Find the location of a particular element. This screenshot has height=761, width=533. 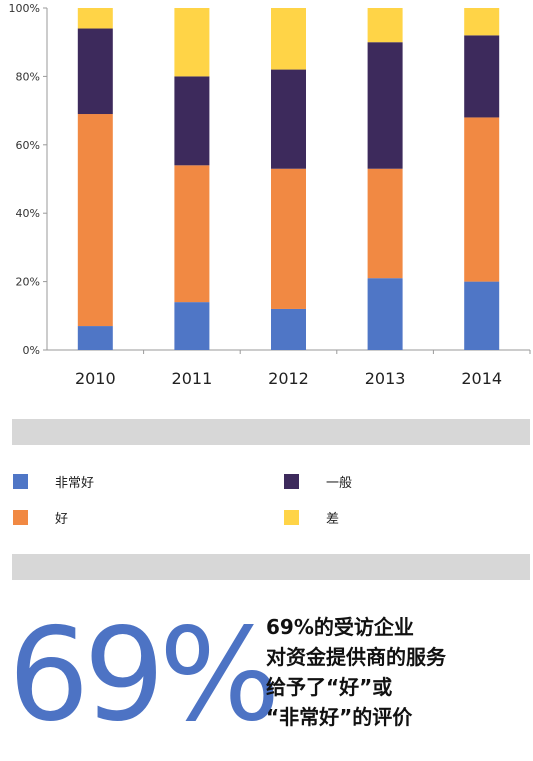

highlight-caption: 69%的受访企业 对资金提供商的服务 给予了“好”或 “非常好”的评价 is located at coordinates (397, 672).